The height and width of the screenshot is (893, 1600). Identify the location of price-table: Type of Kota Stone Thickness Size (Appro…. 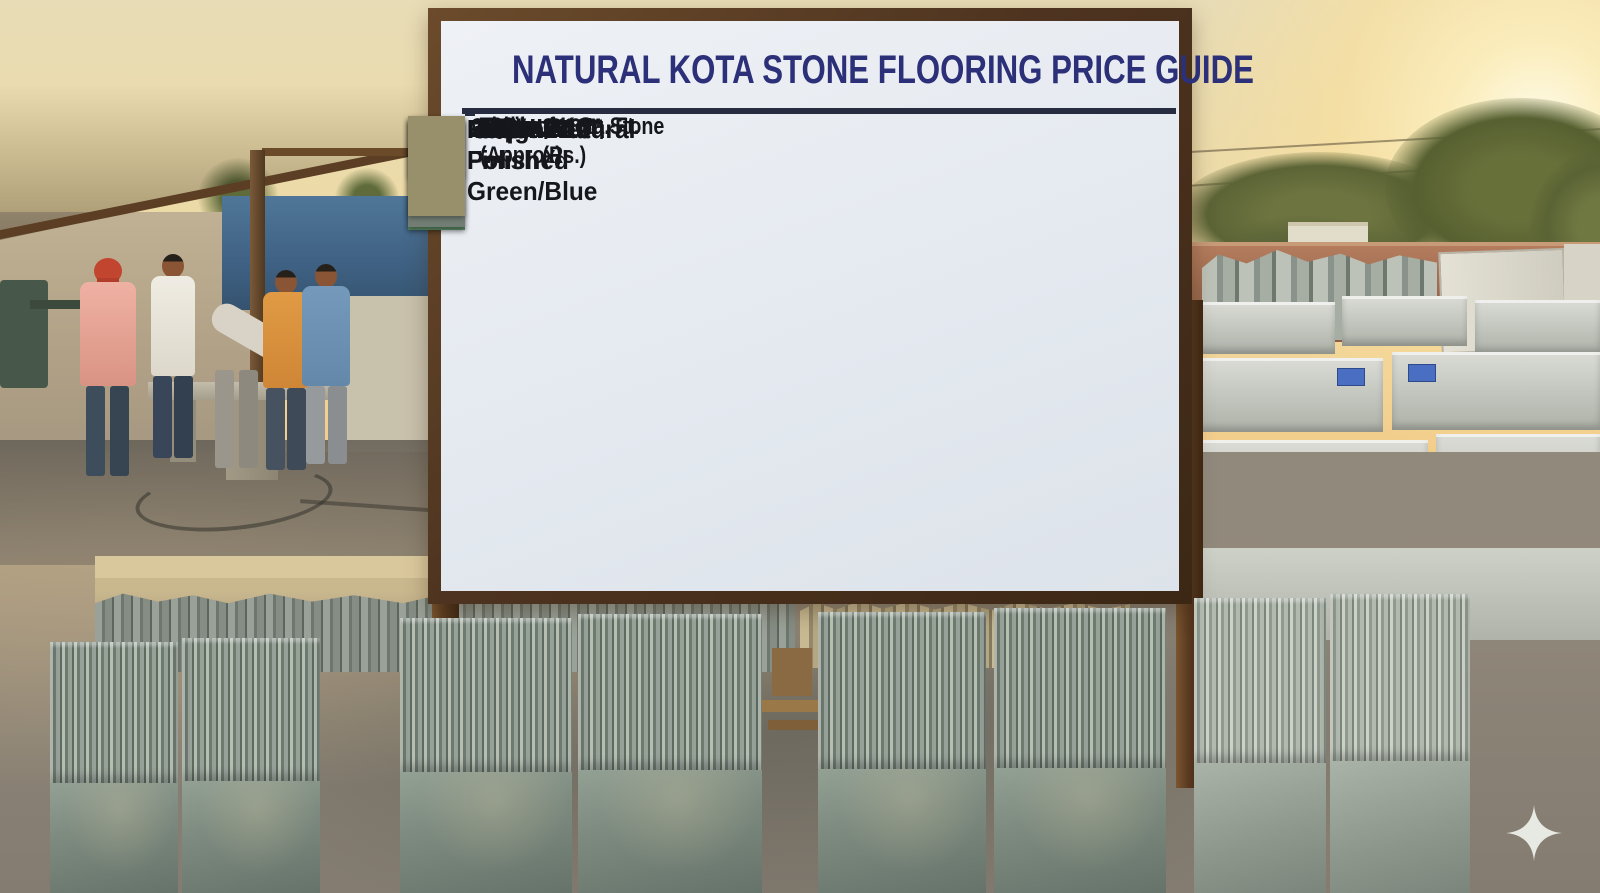
(792, 169).